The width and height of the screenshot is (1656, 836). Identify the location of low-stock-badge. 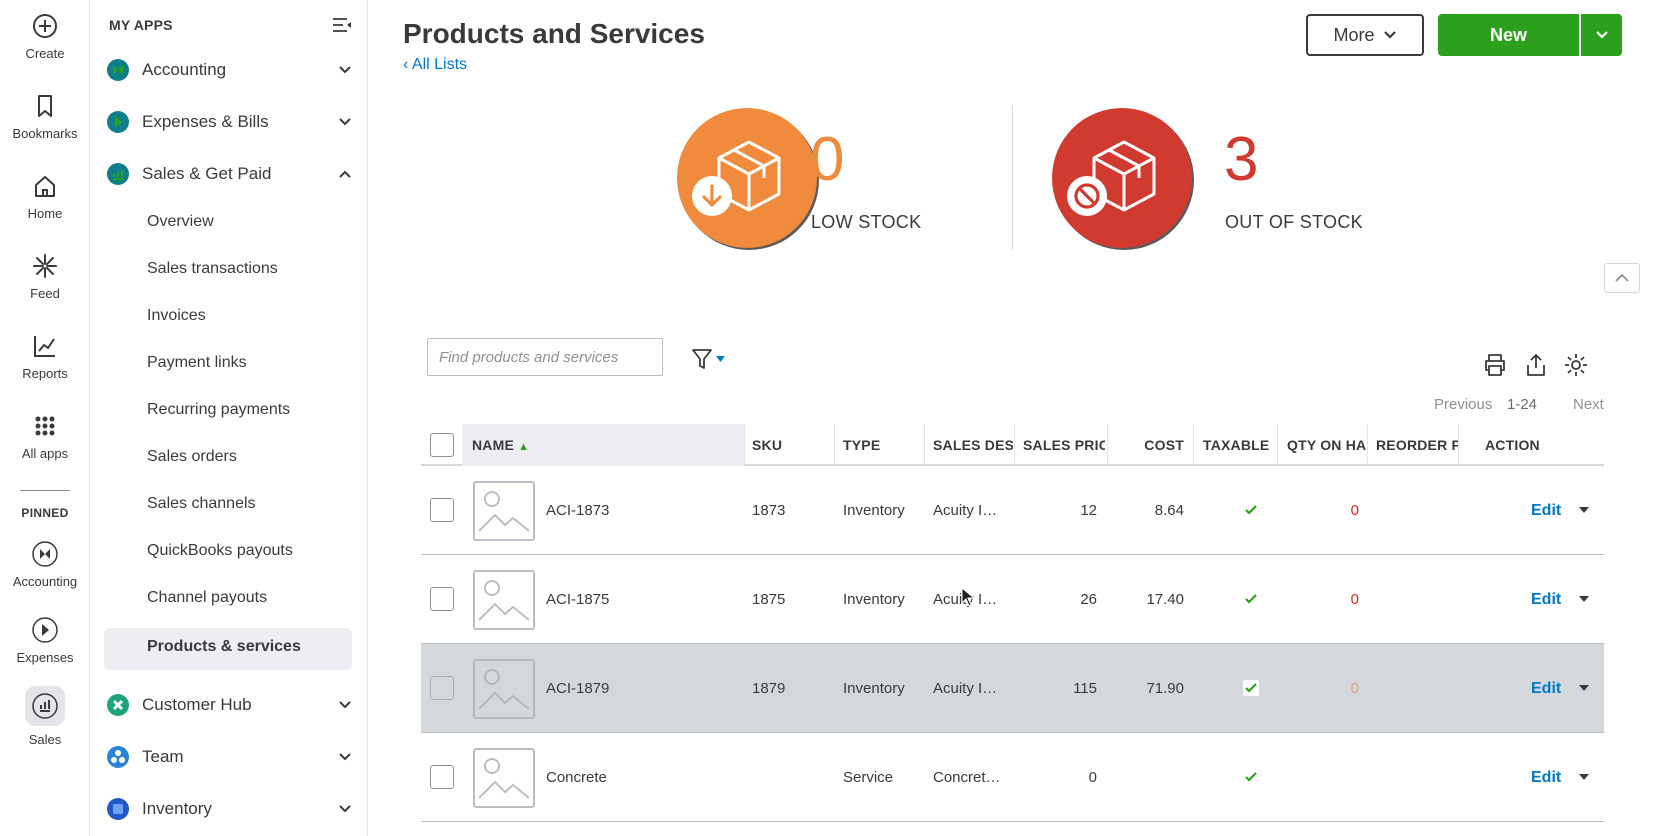
(747, 178).